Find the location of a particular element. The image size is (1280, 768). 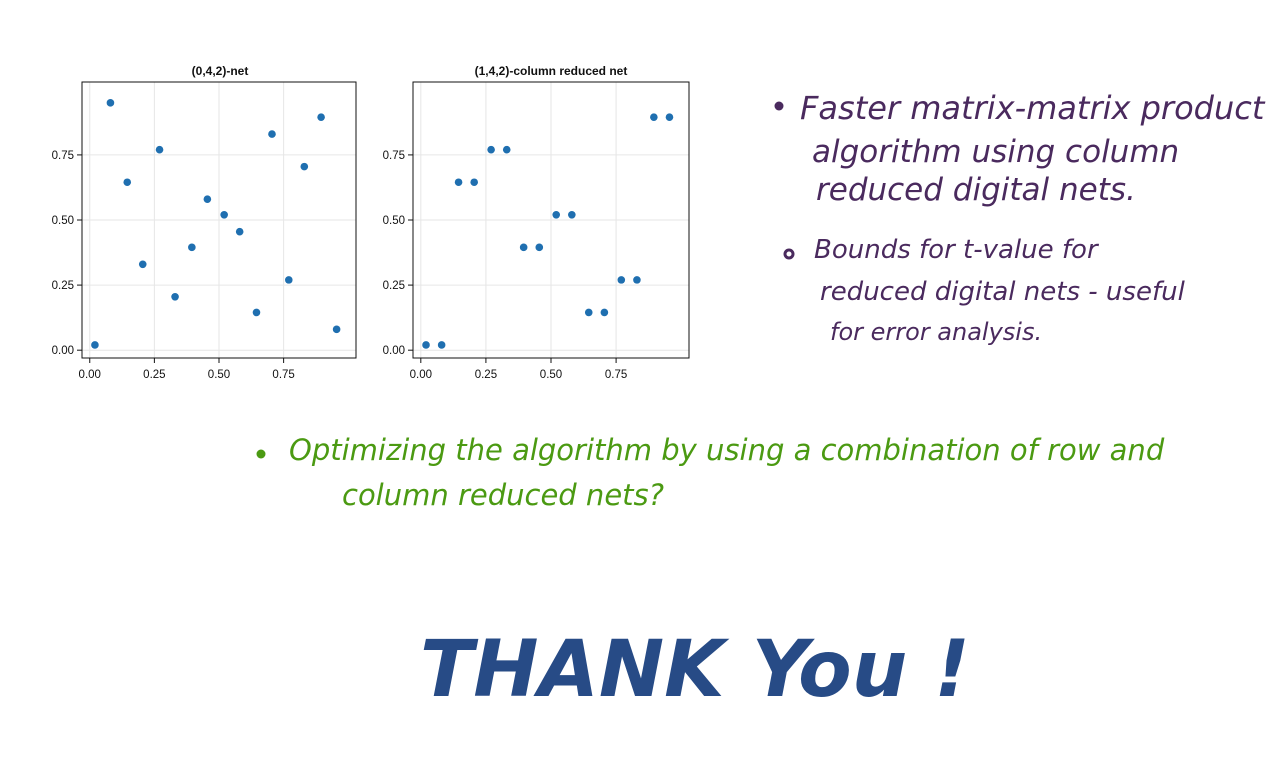

note-line: for error analysis. is located at coordinates (936, 332).